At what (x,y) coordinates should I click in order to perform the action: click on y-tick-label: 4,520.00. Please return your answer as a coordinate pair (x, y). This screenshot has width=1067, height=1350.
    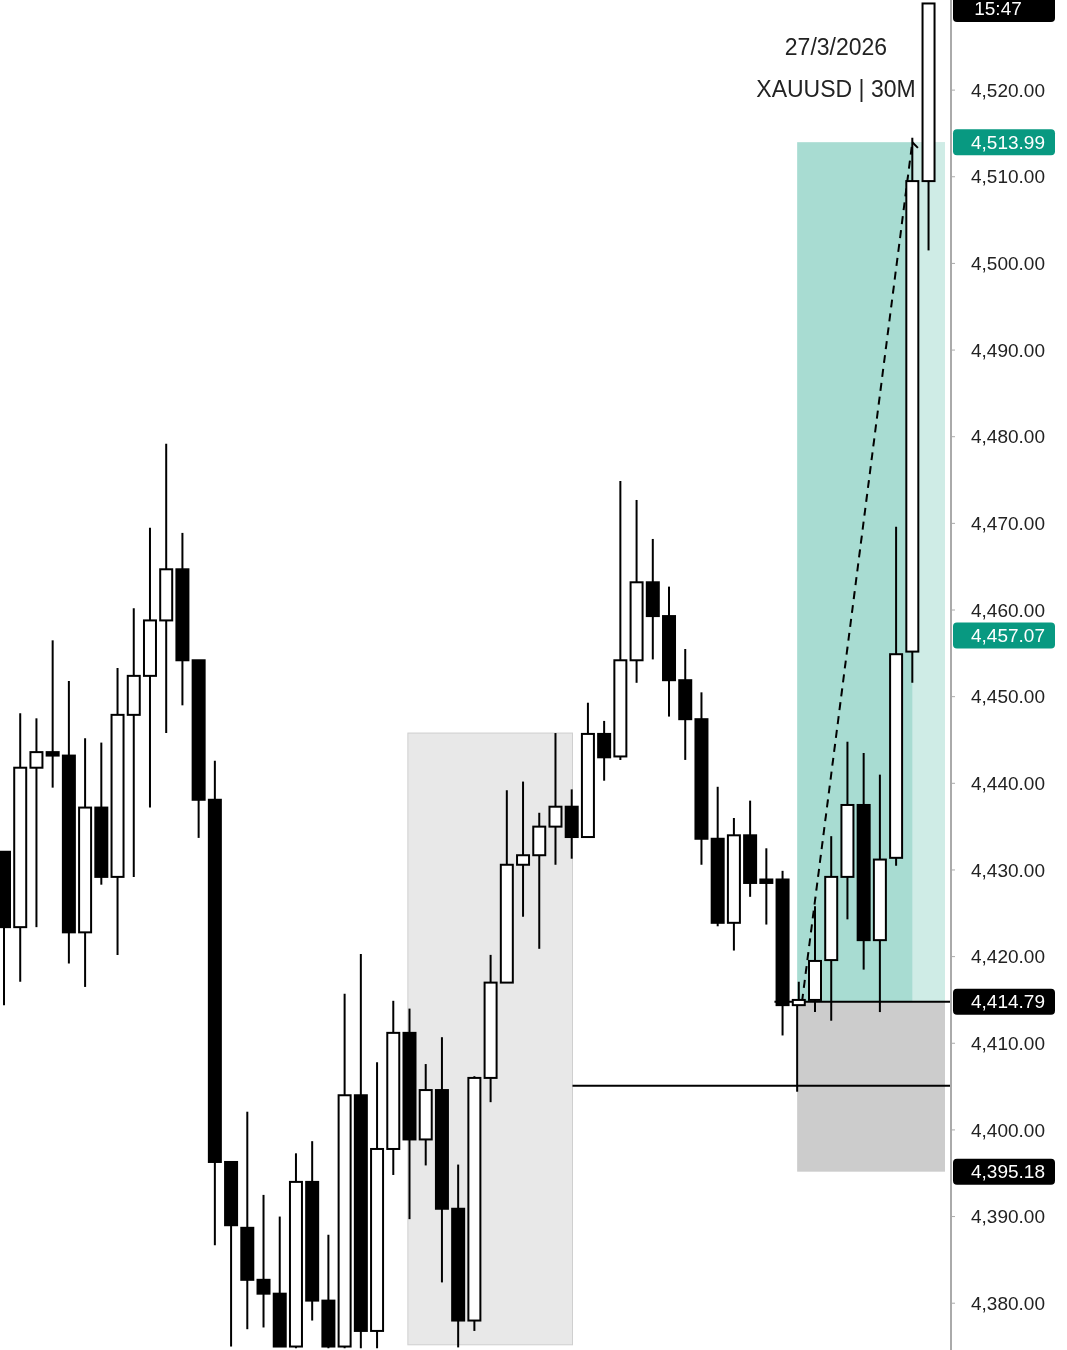
    Looking at the image, I should click on (1008, 90).